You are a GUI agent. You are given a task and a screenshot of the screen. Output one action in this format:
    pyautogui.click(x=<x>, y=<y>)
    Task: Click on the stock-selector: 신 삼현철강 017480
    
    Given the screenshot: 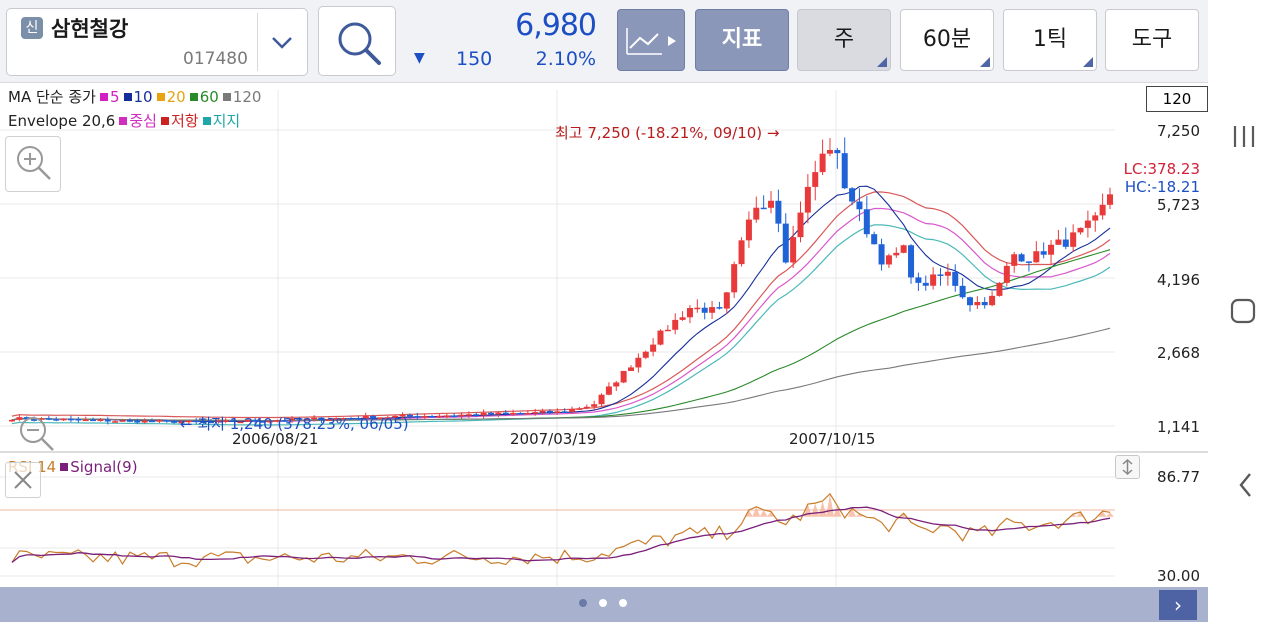 What is the action you would take?
    pyautogui.click(x=157, y=42)
    